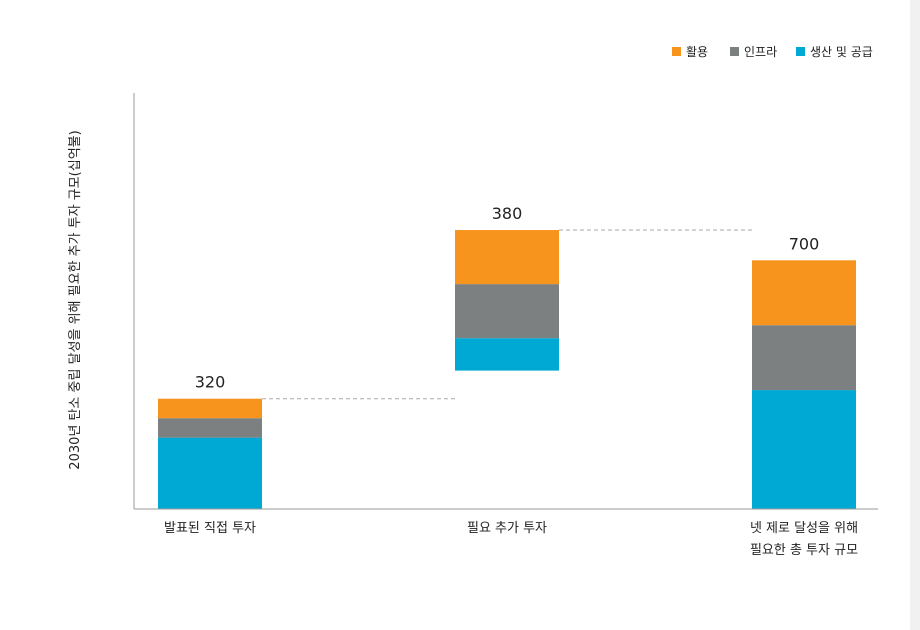 The image size is (920, 630). I want to click on bar-segment-생산-및-공급-0, so click(210, 473).